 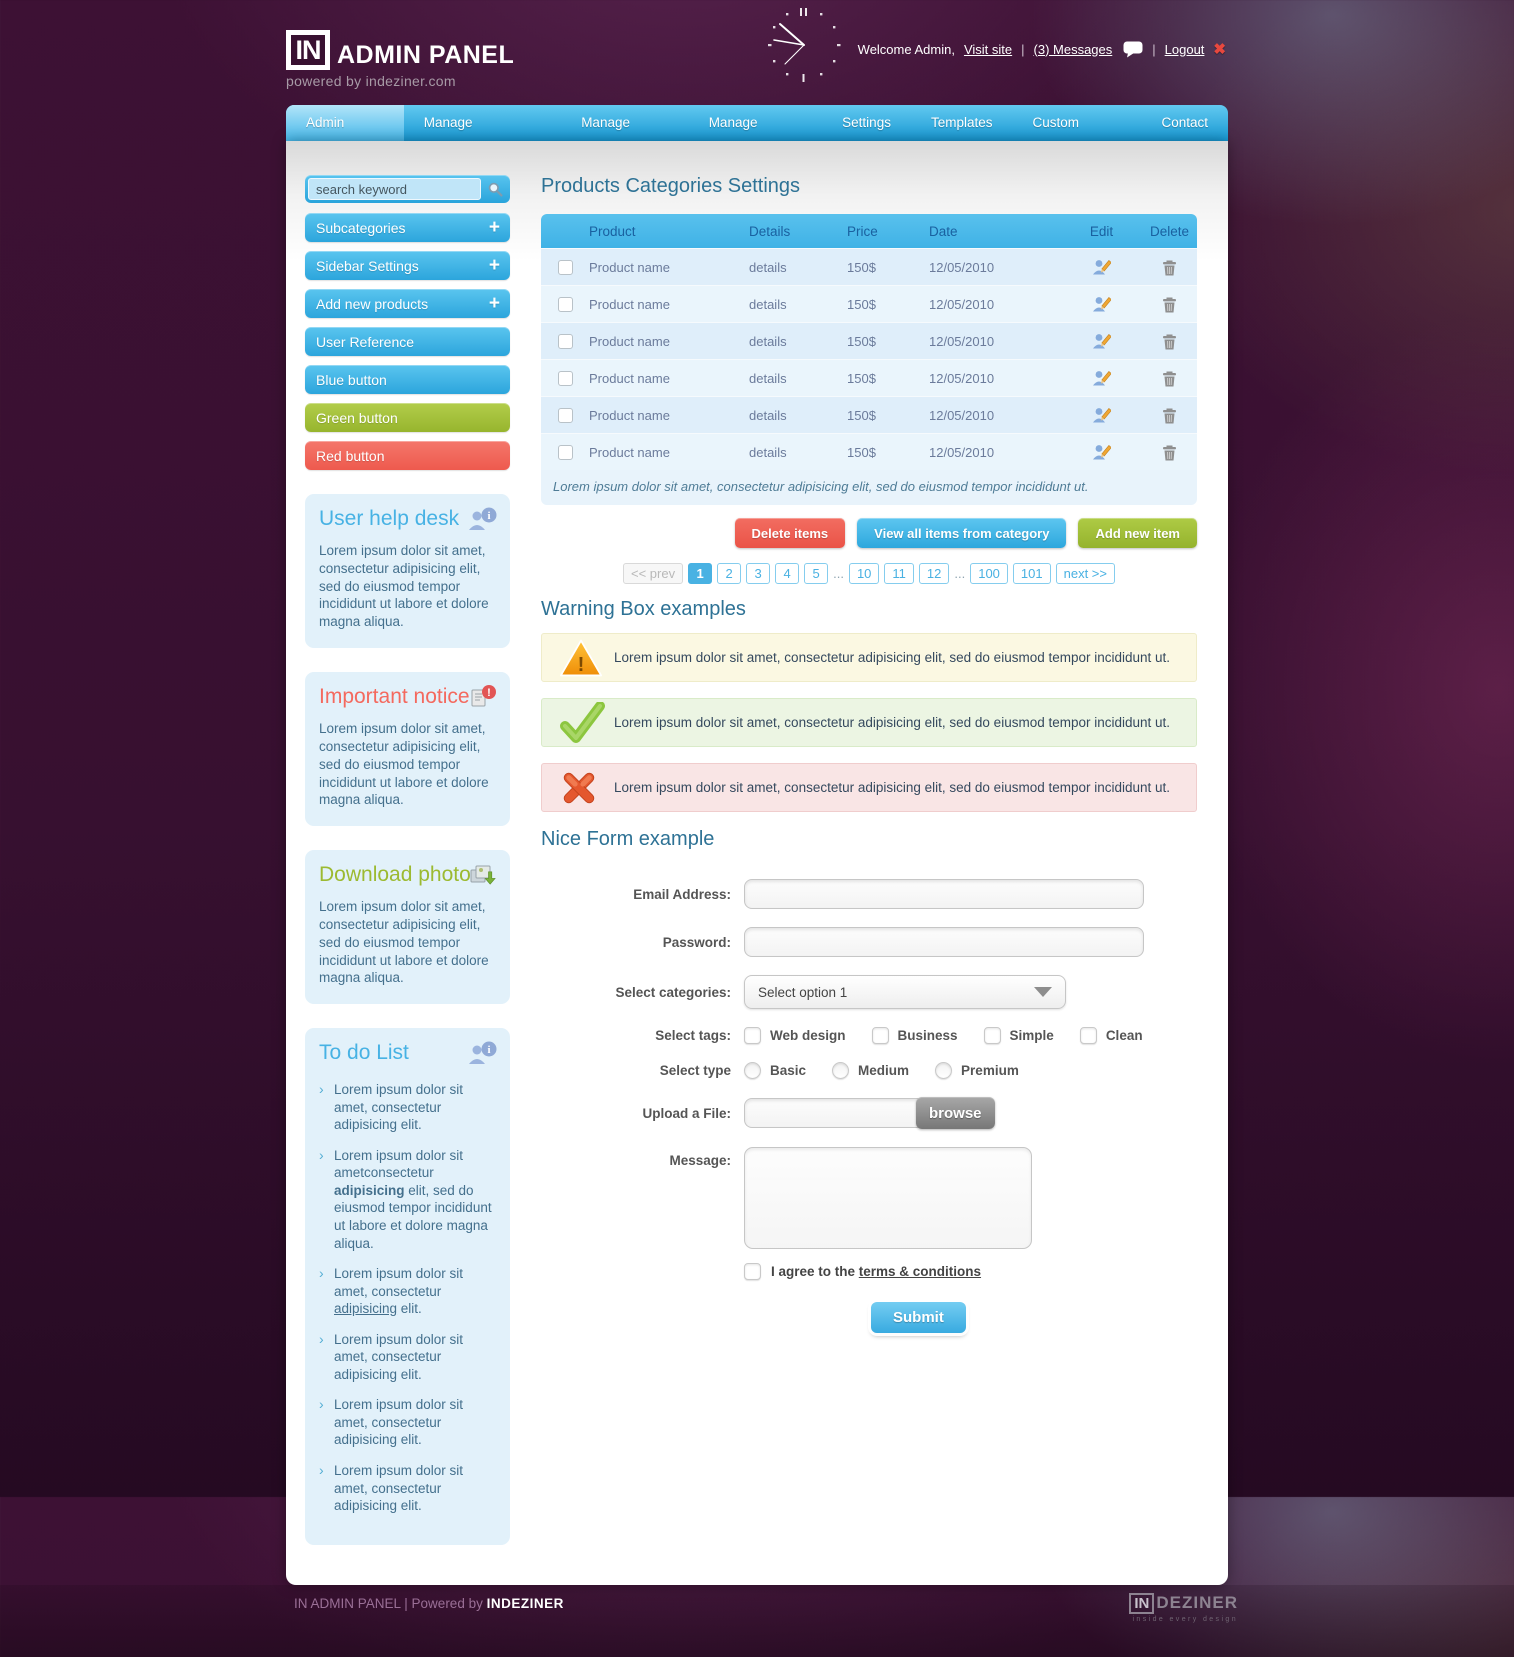 I want to click on tag-checkbox-web-design, so click(x=752, y=1035).